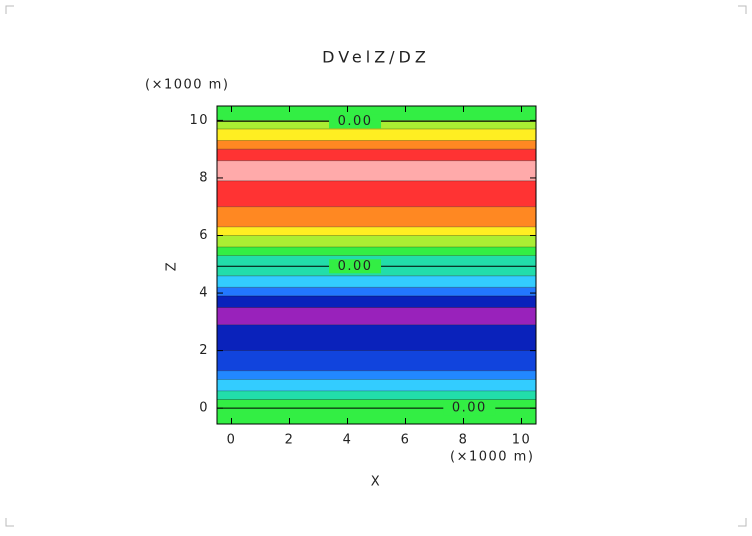  I want to click on x-tick-label: 2, so click(290, 440).